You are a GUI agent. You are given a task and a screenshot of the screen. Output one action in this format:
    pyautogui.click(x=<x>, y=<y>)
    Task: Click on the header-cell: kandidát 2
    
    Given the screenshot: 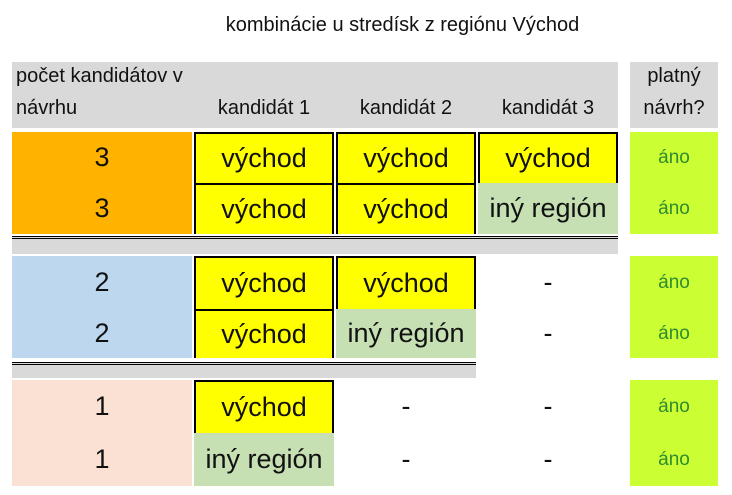 What is the action you would take?
    pyautogui.click(x=406, y=108)
    